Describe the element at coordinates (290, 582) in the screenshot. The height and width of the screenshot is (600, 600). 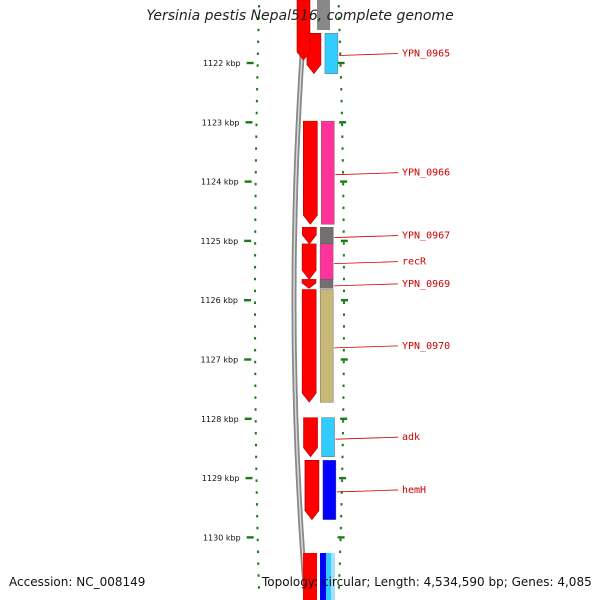
I see `topology-label: Topology:` at that location.